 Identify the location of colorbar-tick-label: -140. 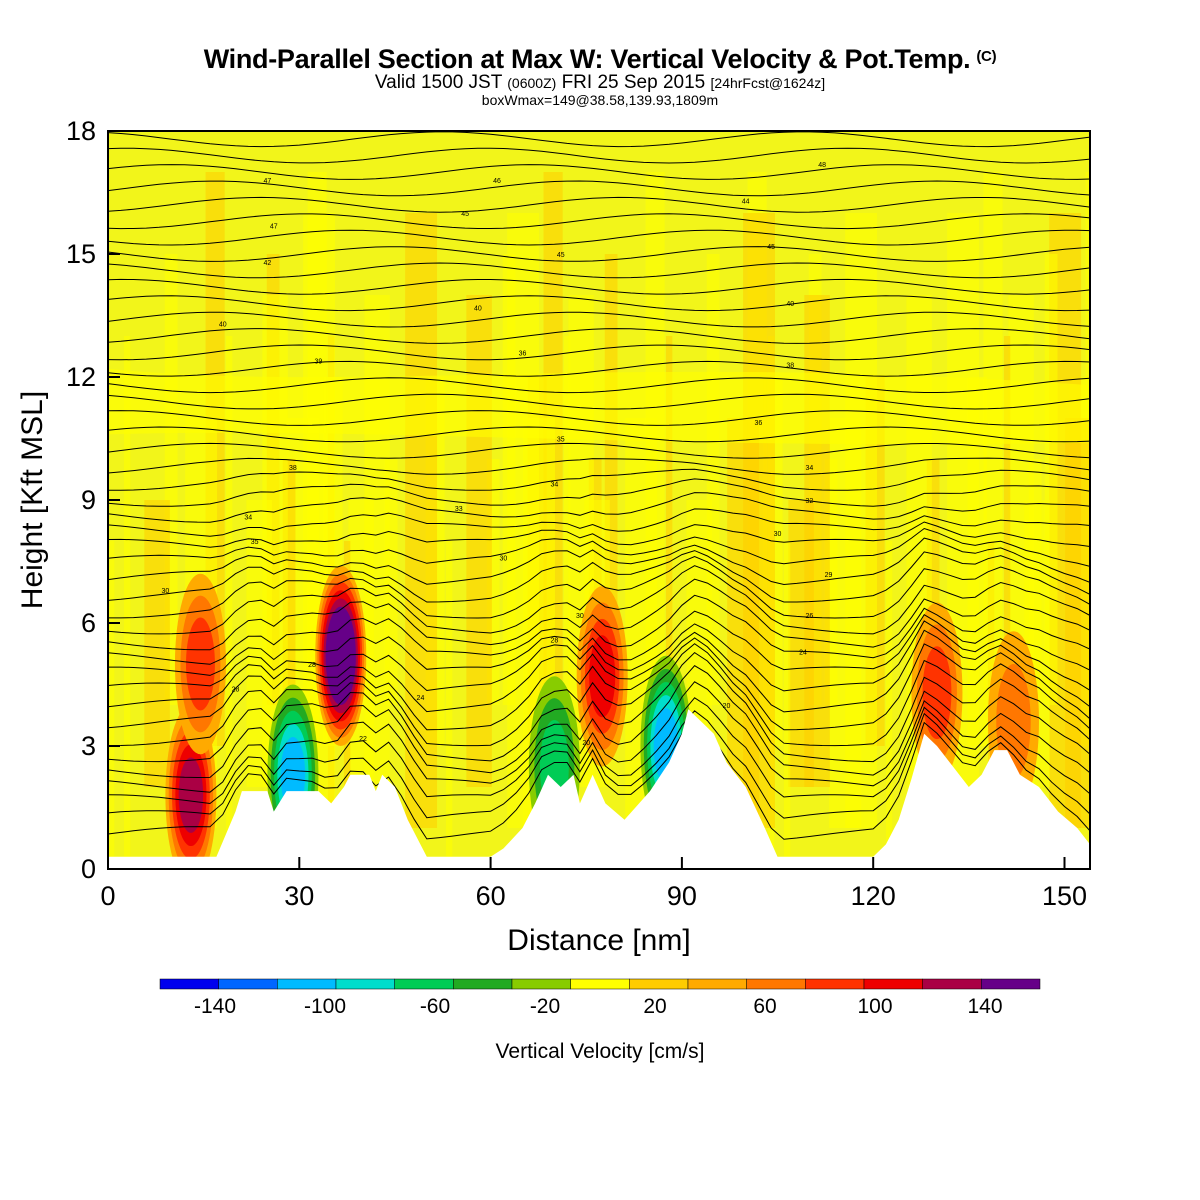
(215, 1006).